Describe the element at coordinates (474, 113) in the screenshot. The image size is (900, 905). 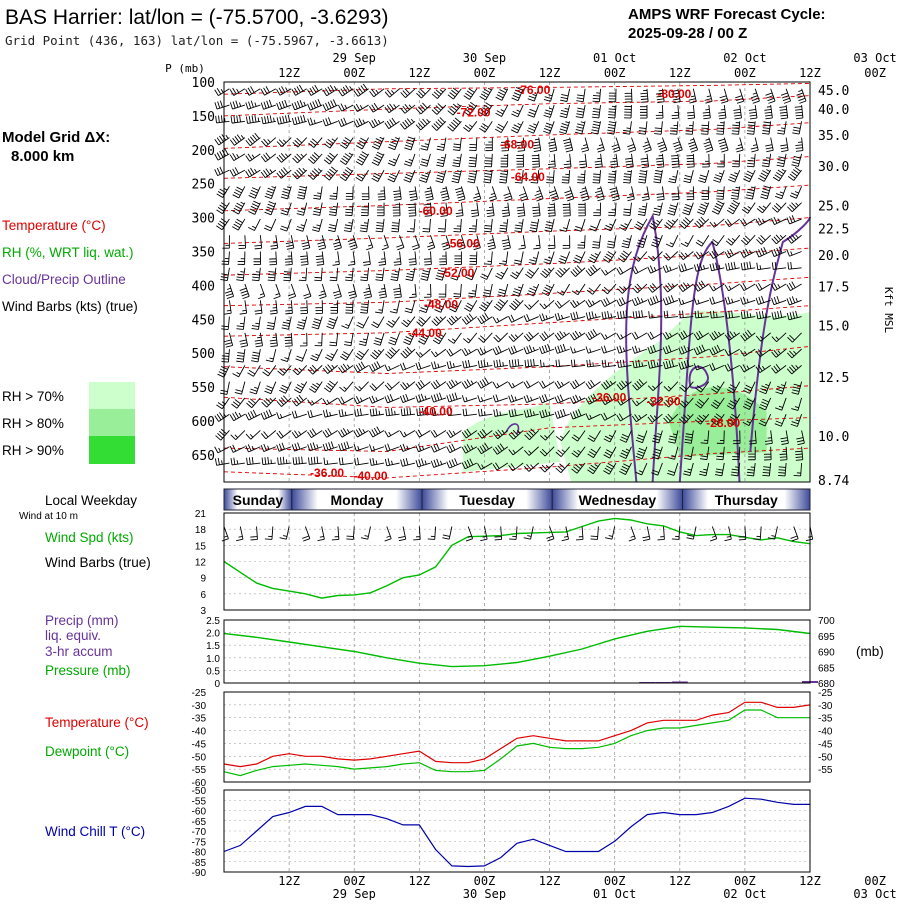
I see `temperature-contour-label: -72.00` at that location.